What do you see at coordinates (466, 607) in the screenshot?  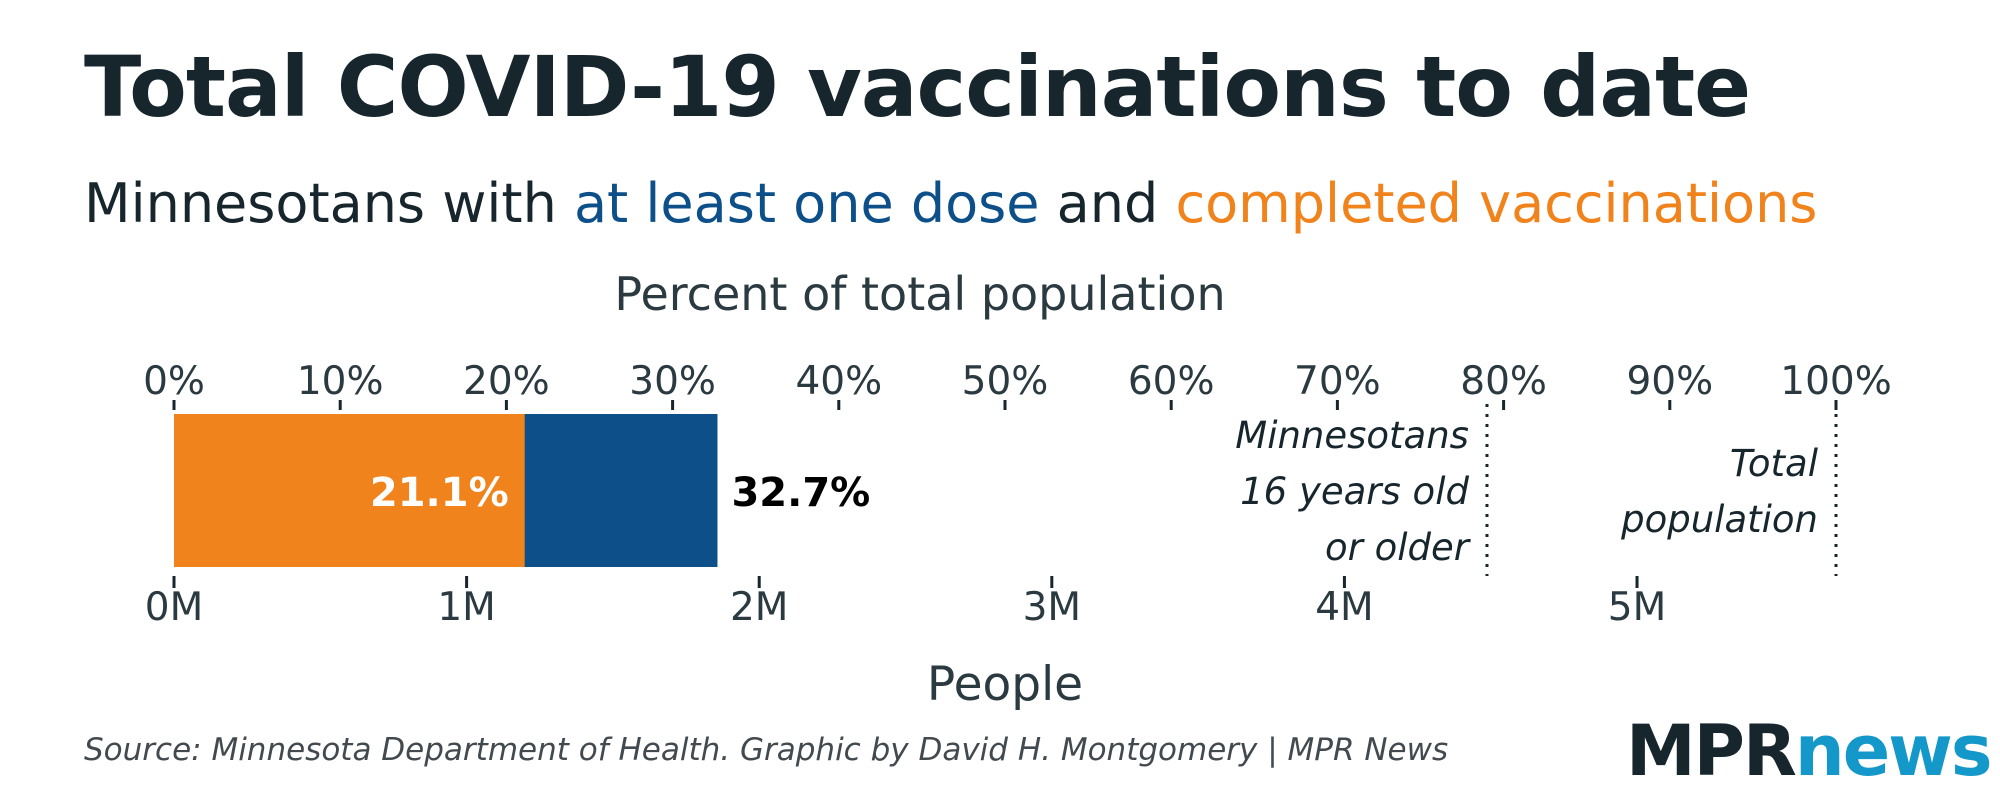 I see `bottom-tick-label: 1M` at bounding box center [466, 607].